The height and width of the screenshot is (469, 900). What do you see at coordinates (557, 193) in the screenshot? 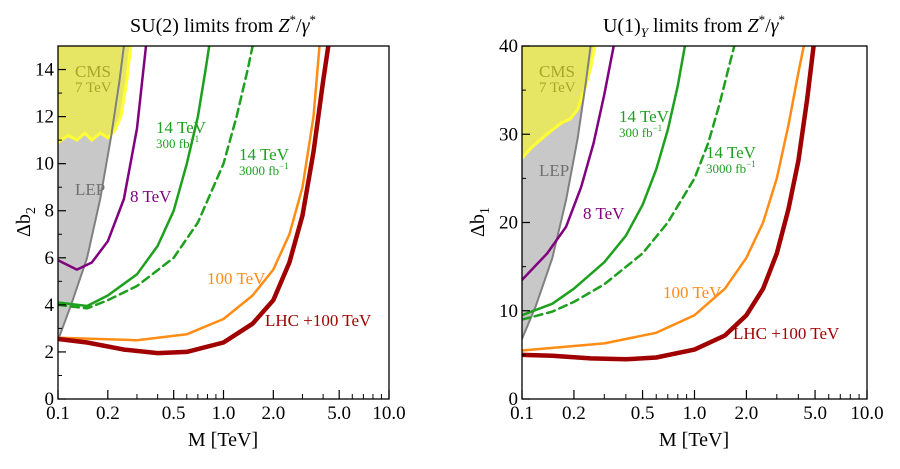
I see `lep-boundary-line` at bounding box center [557, 193].